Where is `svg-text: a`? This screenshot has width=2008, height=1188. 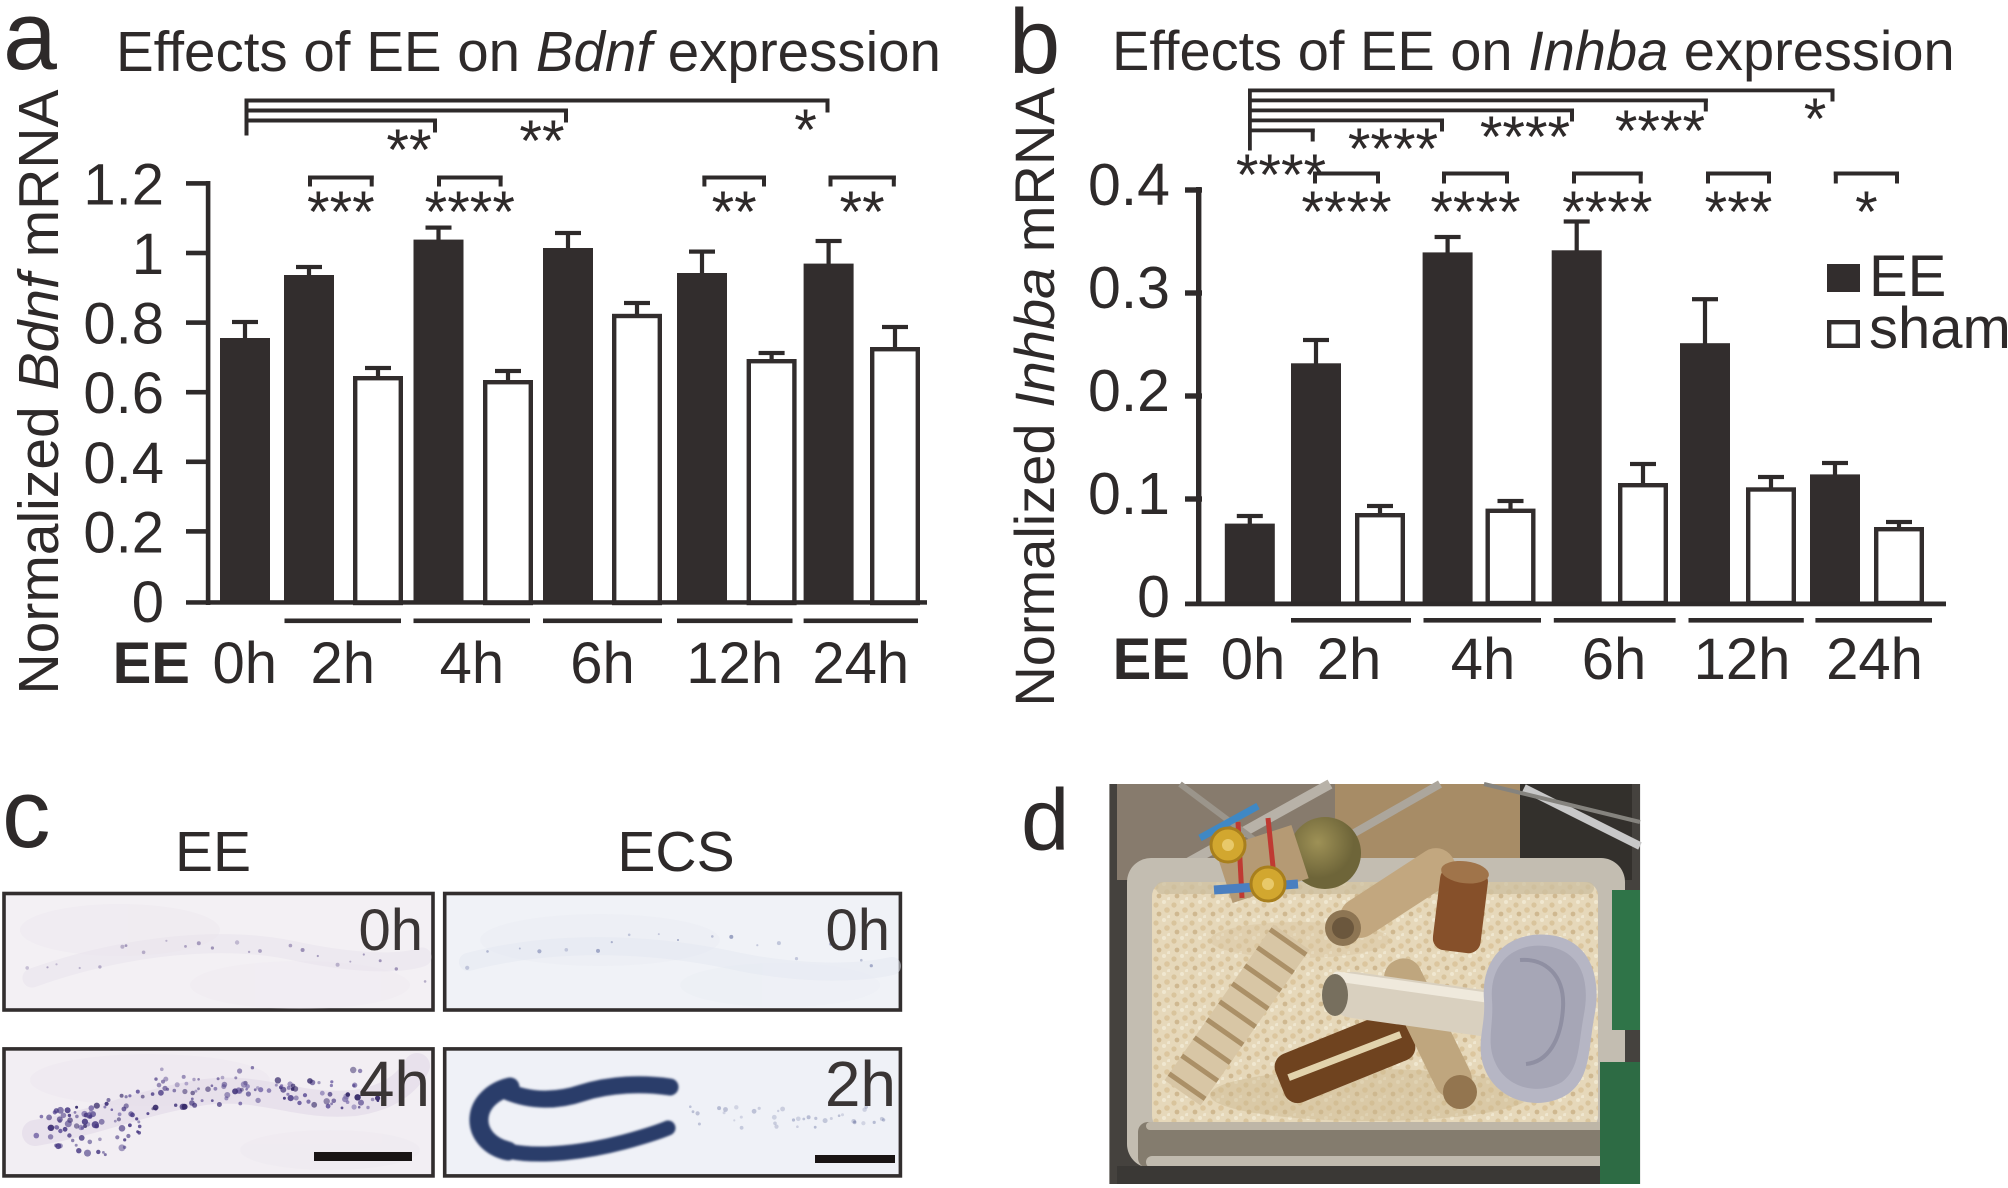 svg-text: a is located at coordinates (30, 45).